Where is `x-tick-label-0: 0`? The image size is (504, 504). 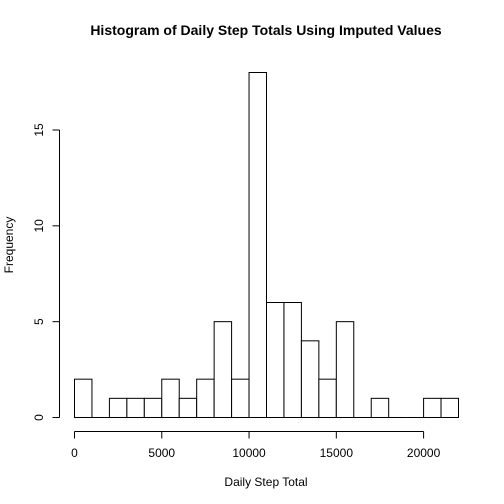 x-tick-label-0: 0 is located at coordinates (74, 453).